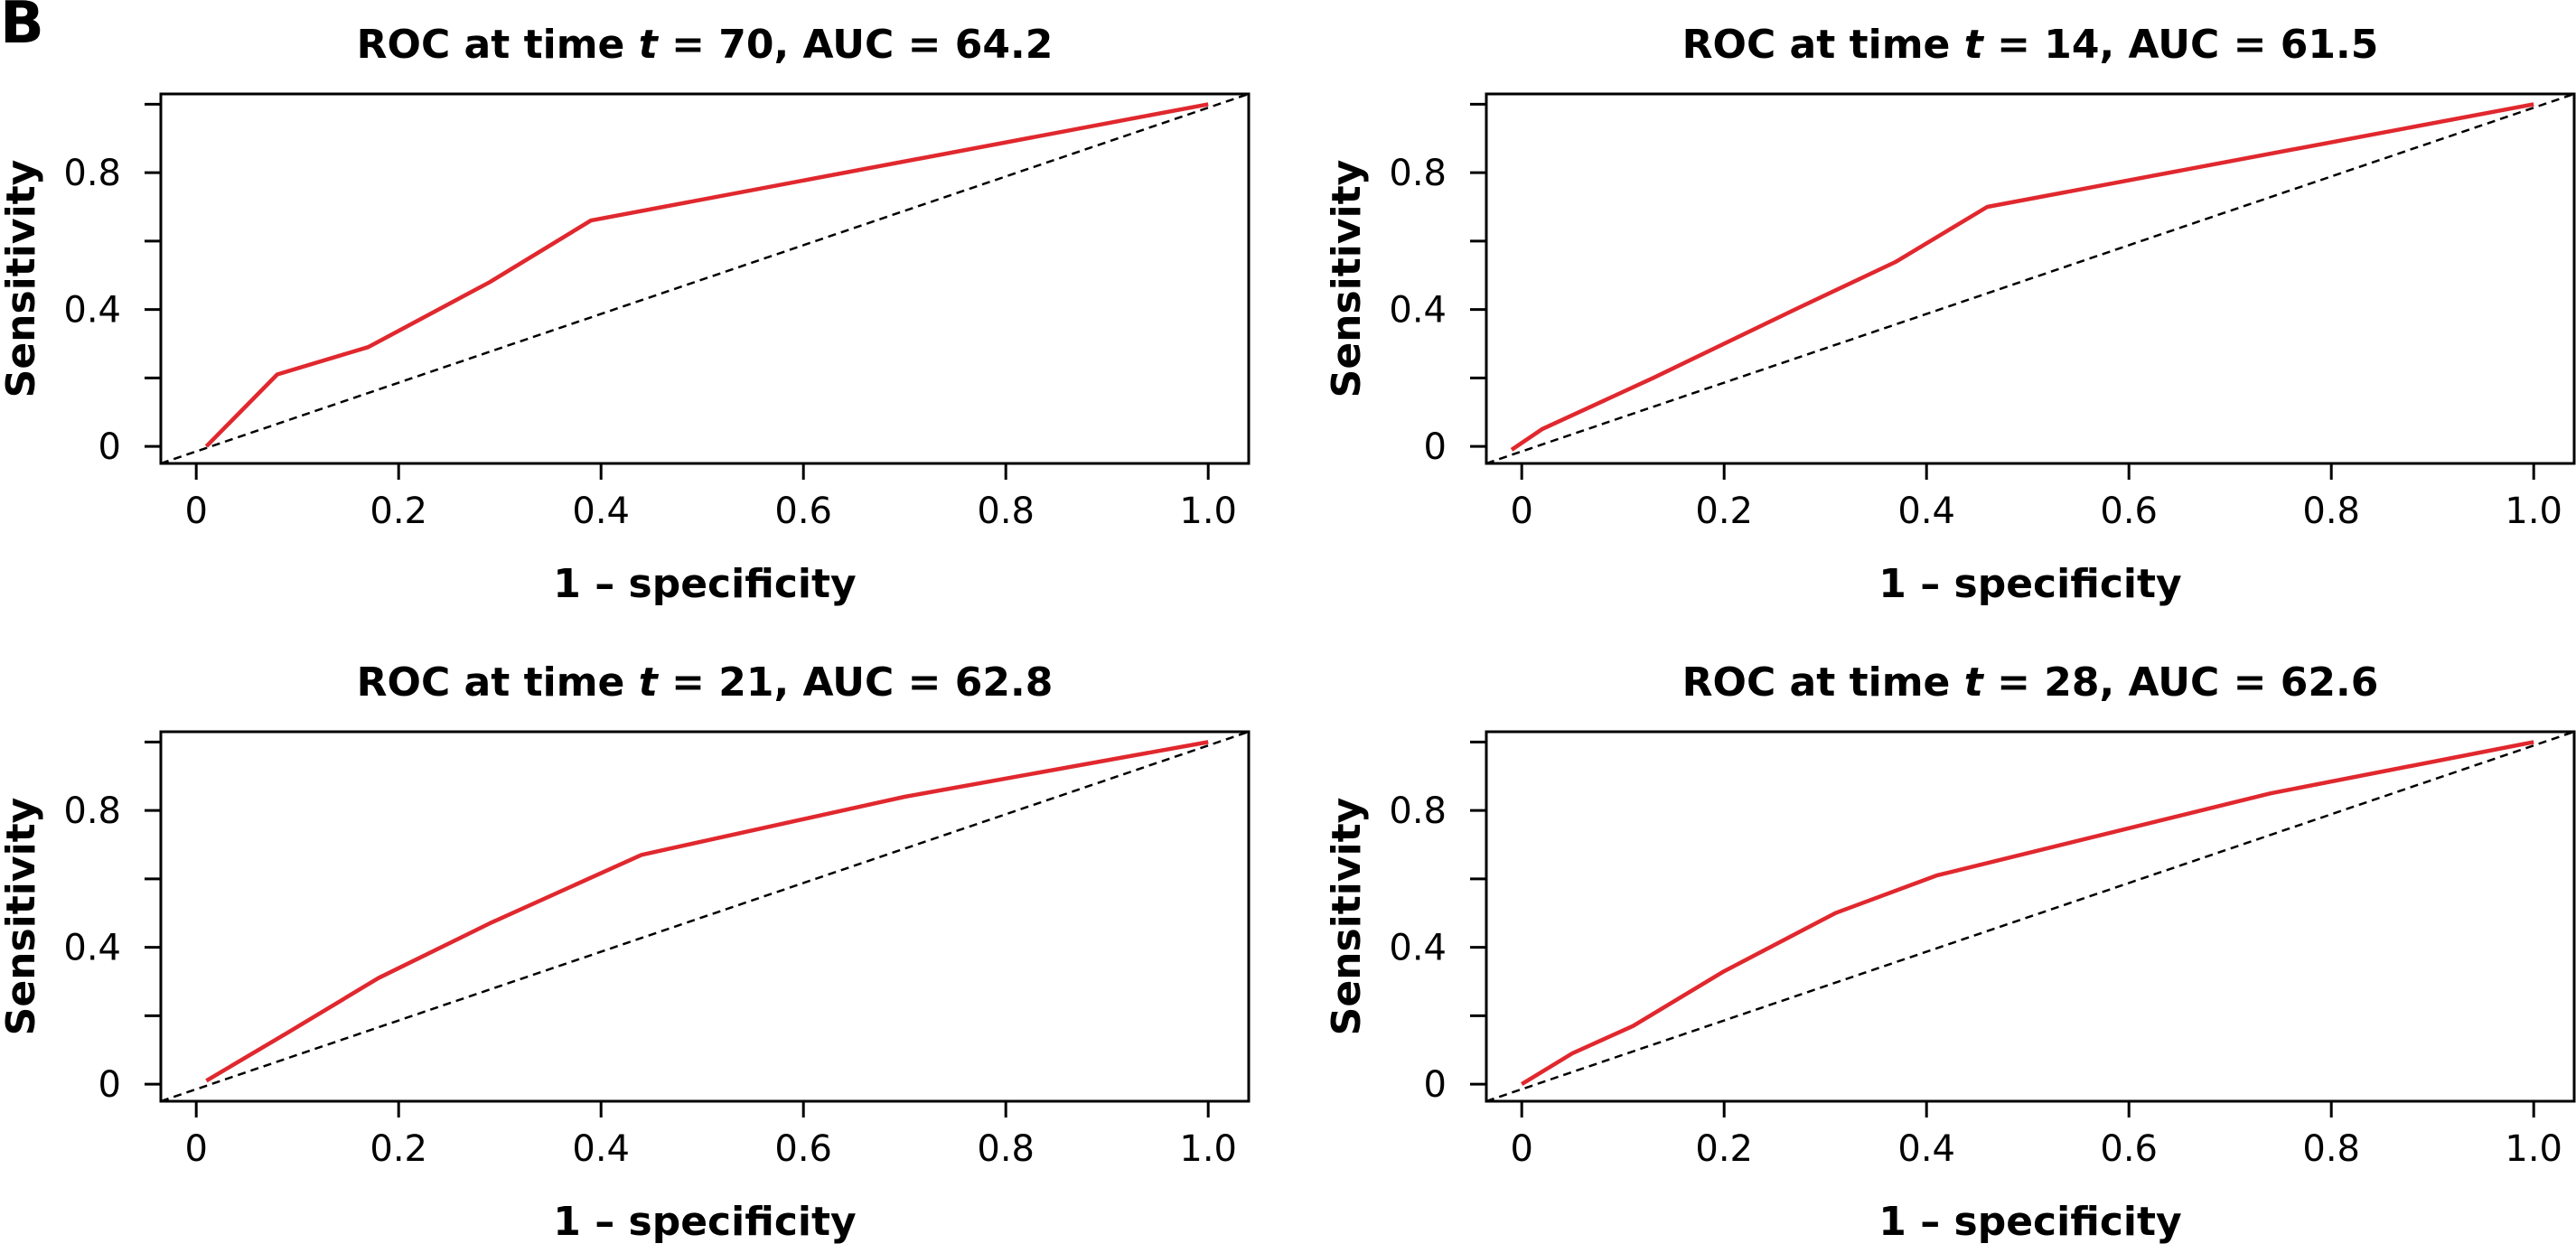  I want to click on chart-title-suffix: = 21, AUC = 62.8, so click(856, 682).